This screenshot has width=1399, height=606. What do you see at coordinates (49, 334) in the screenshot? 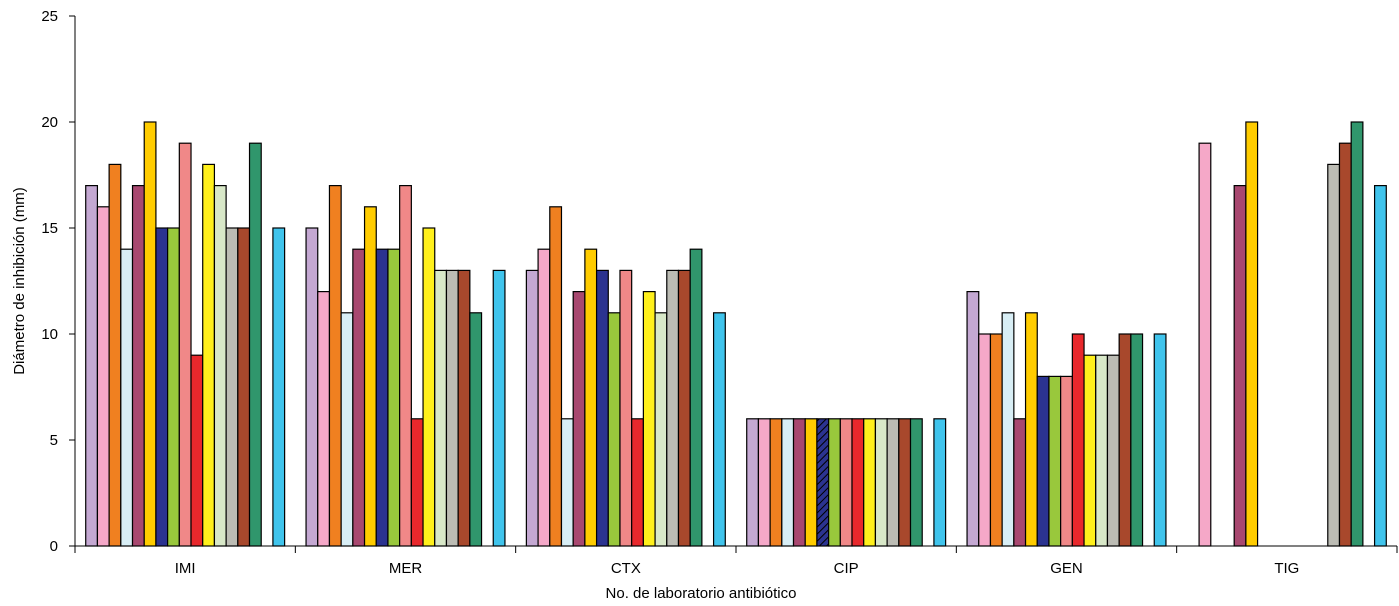
I see `y-tick-label: 10` at bounding box center [49, 334].